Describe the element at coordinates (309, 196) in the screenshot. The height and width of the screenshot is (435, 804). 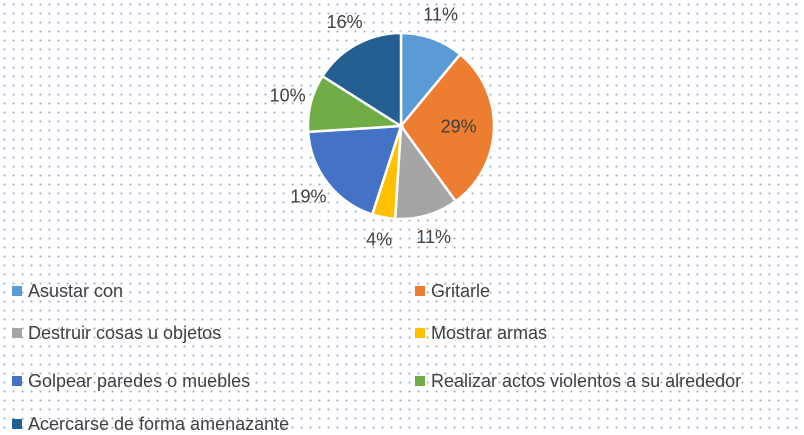
I see `data-label: 19%` at that location.